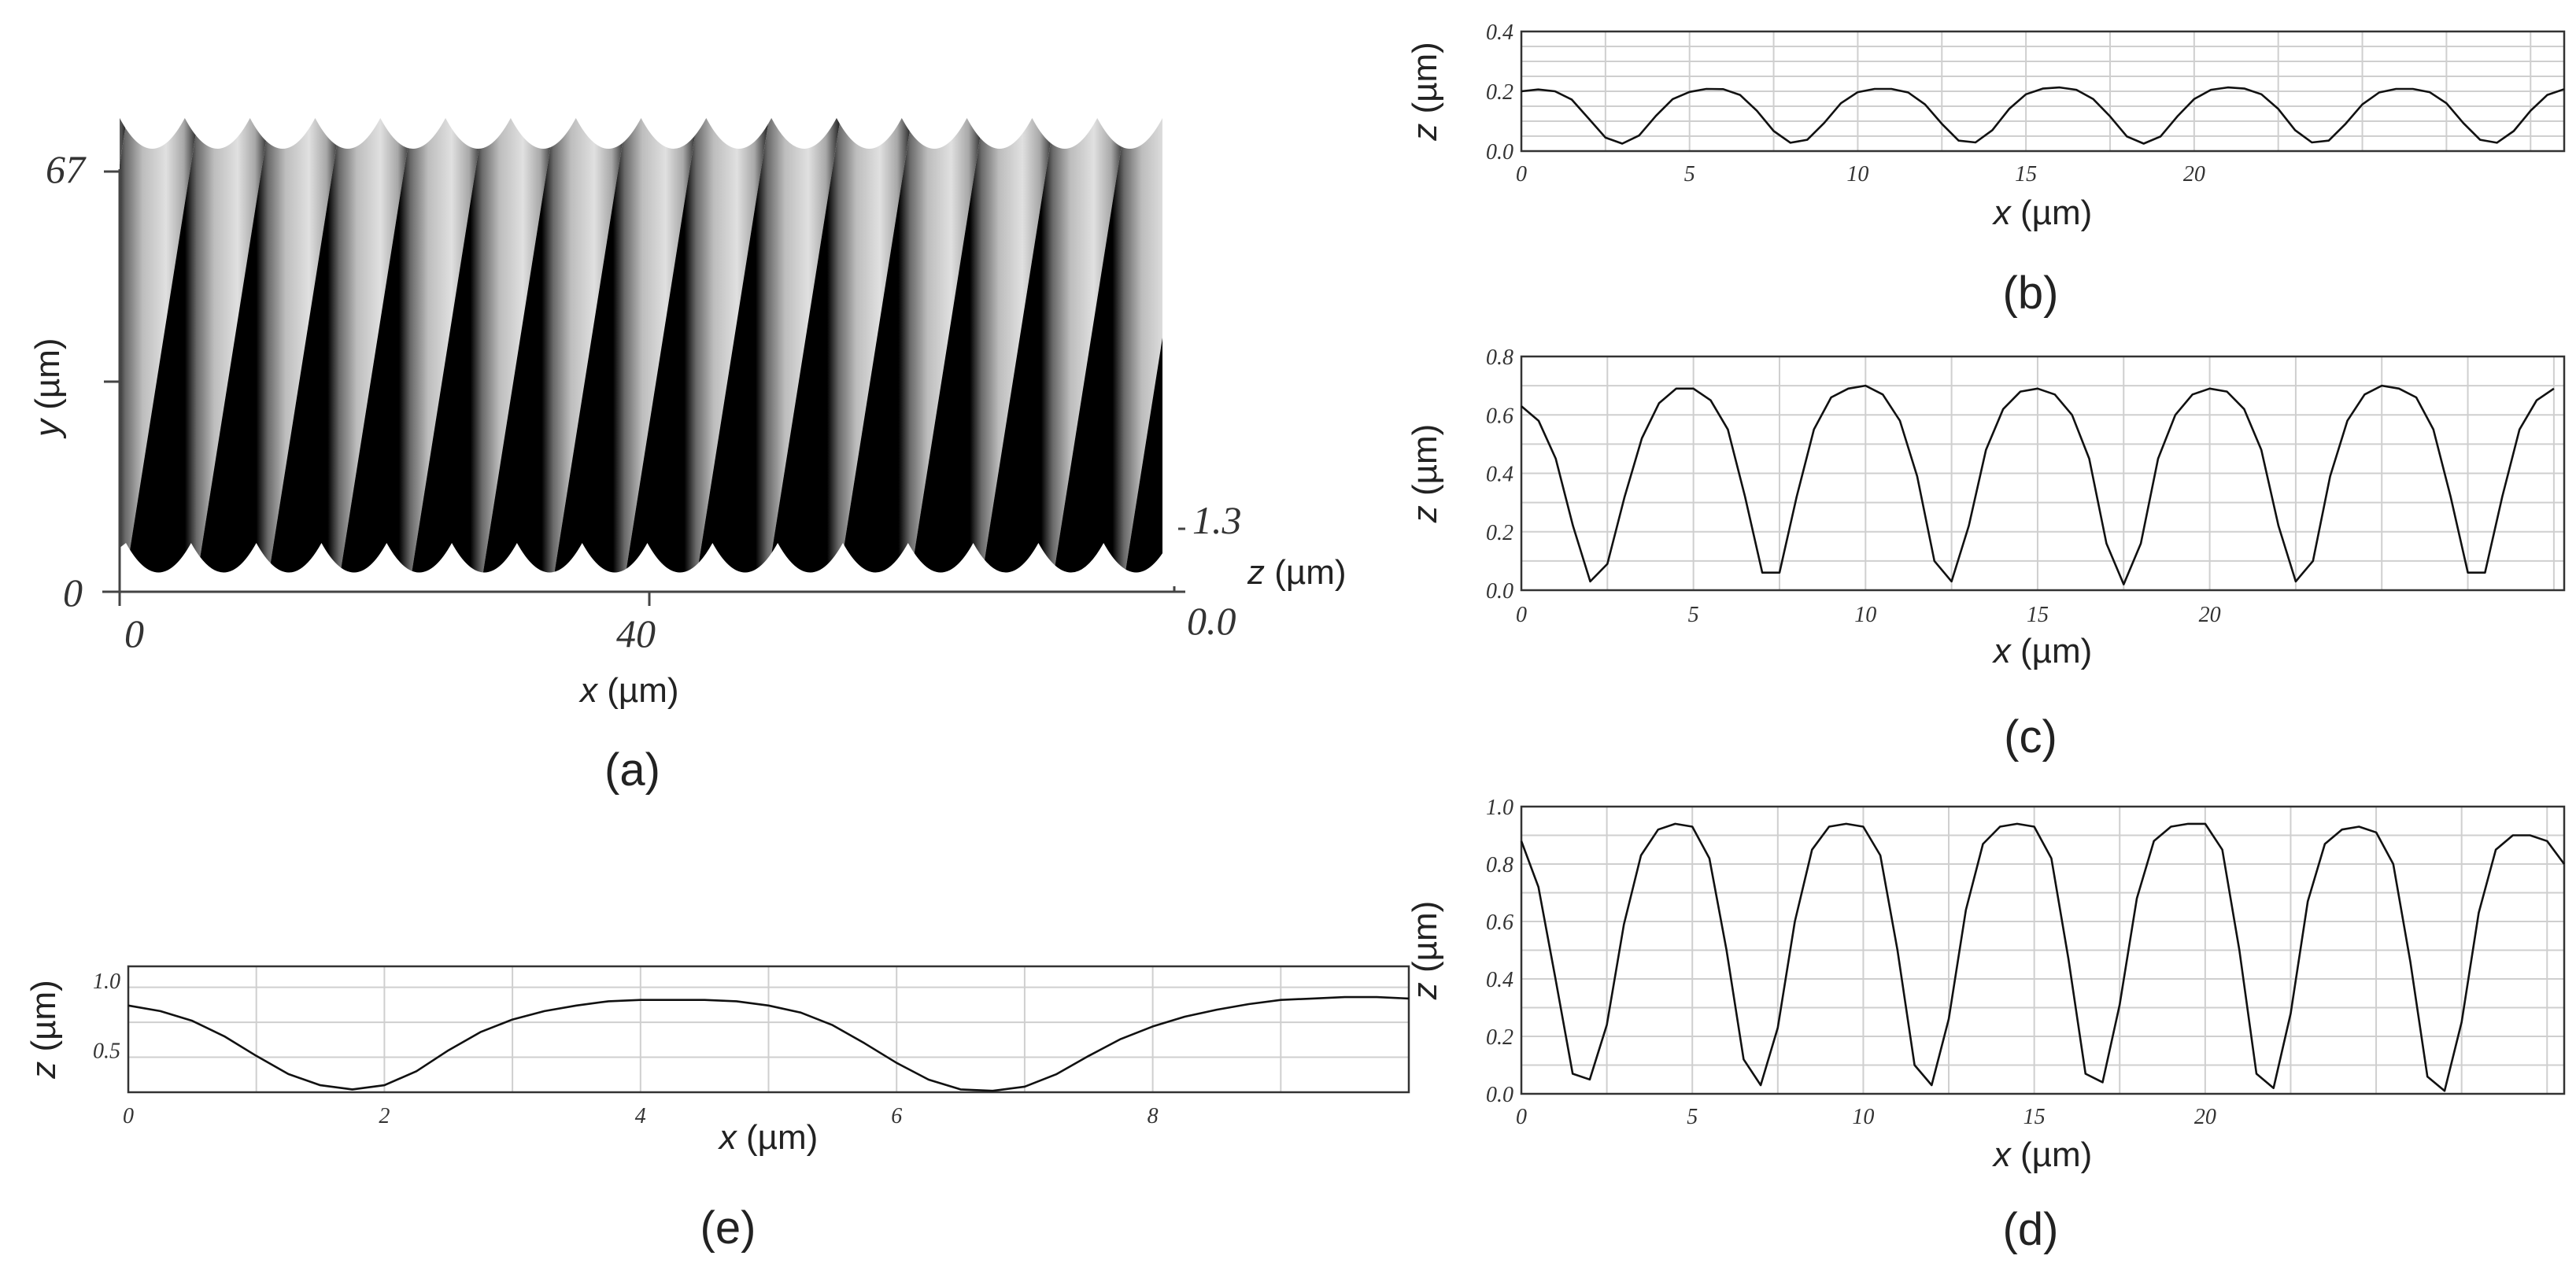 The height and width of the screenshot is (1263, 2576). Describe the element at coordinates (66, 169) in the screenshot. I see `a-y-tick-label-67: 67` at that location.